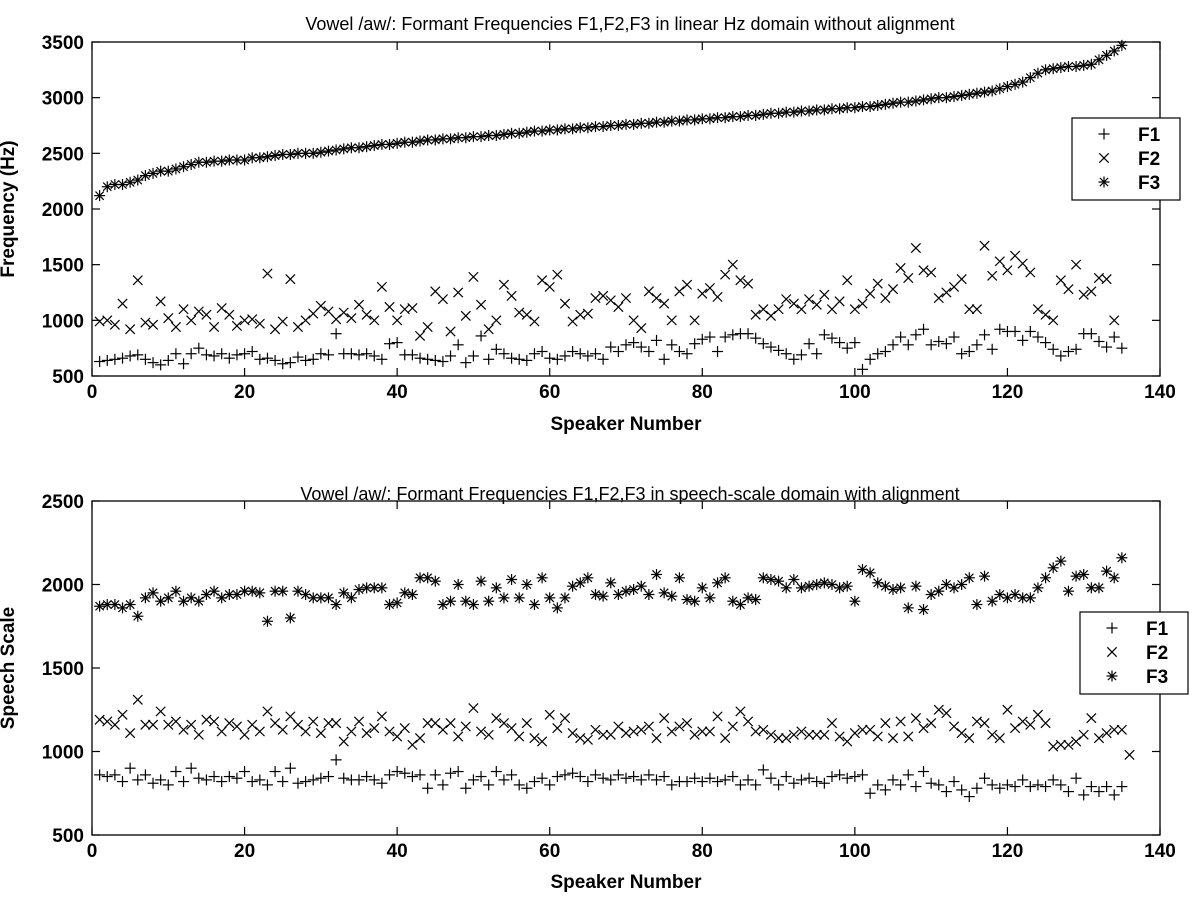 The height and width of the screenshot is (897, 1196). What do you see at coordinates (855, 851) in the screenshot?
I see `x-tick-label: 100` at bounding box center [855, 851].